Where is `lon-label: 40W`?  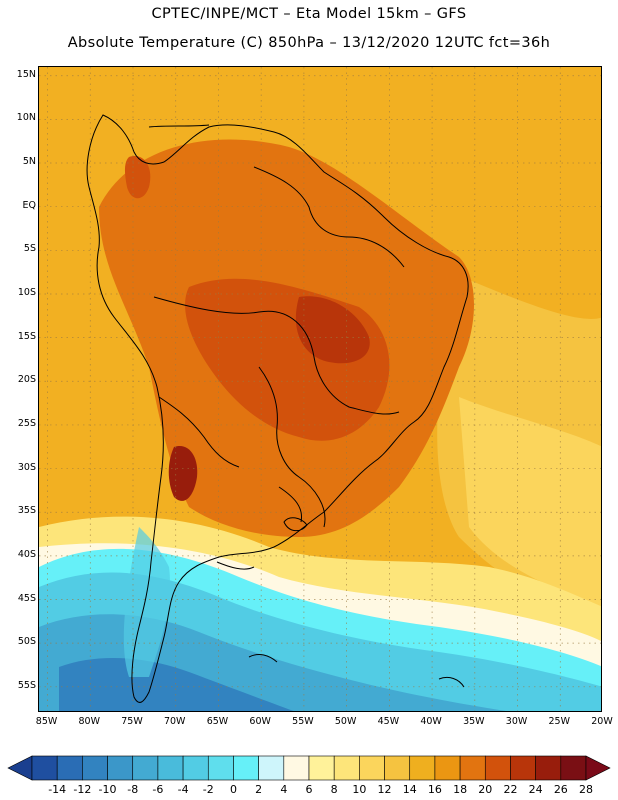 lon-label: 40W is located at coordinates (431, 721).